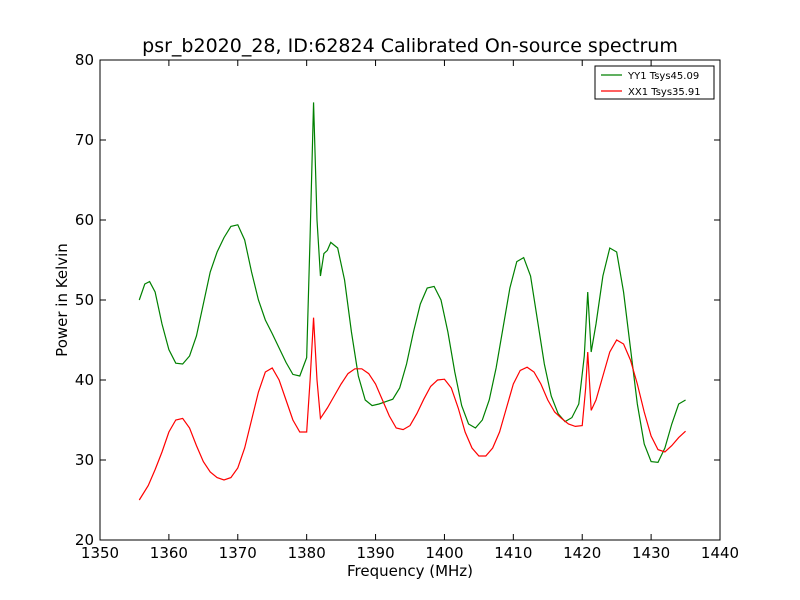  Describe the element at coordinates (84, 380) in the screenshot. I see `y-tick-label: 40` at that location.